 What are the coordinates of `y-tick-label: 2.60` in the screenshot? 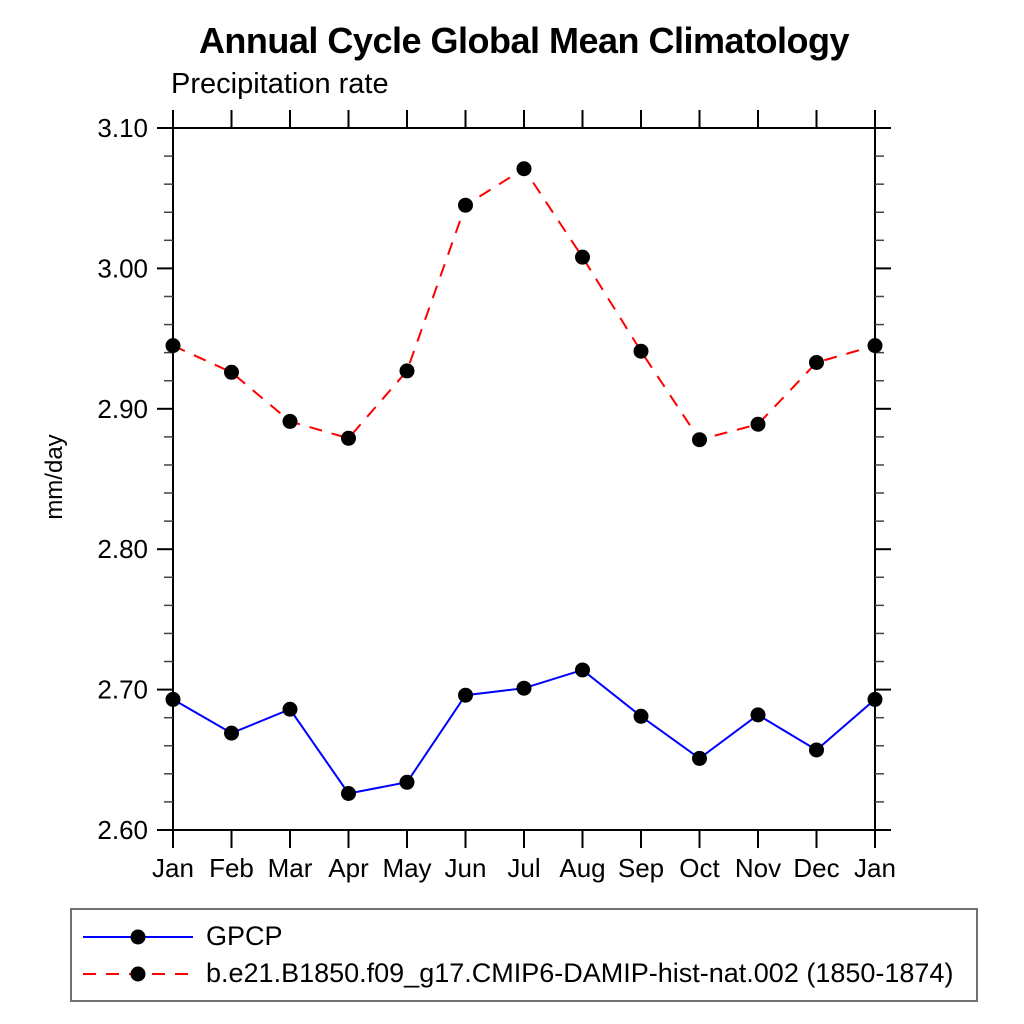 It's located at (122, 830).